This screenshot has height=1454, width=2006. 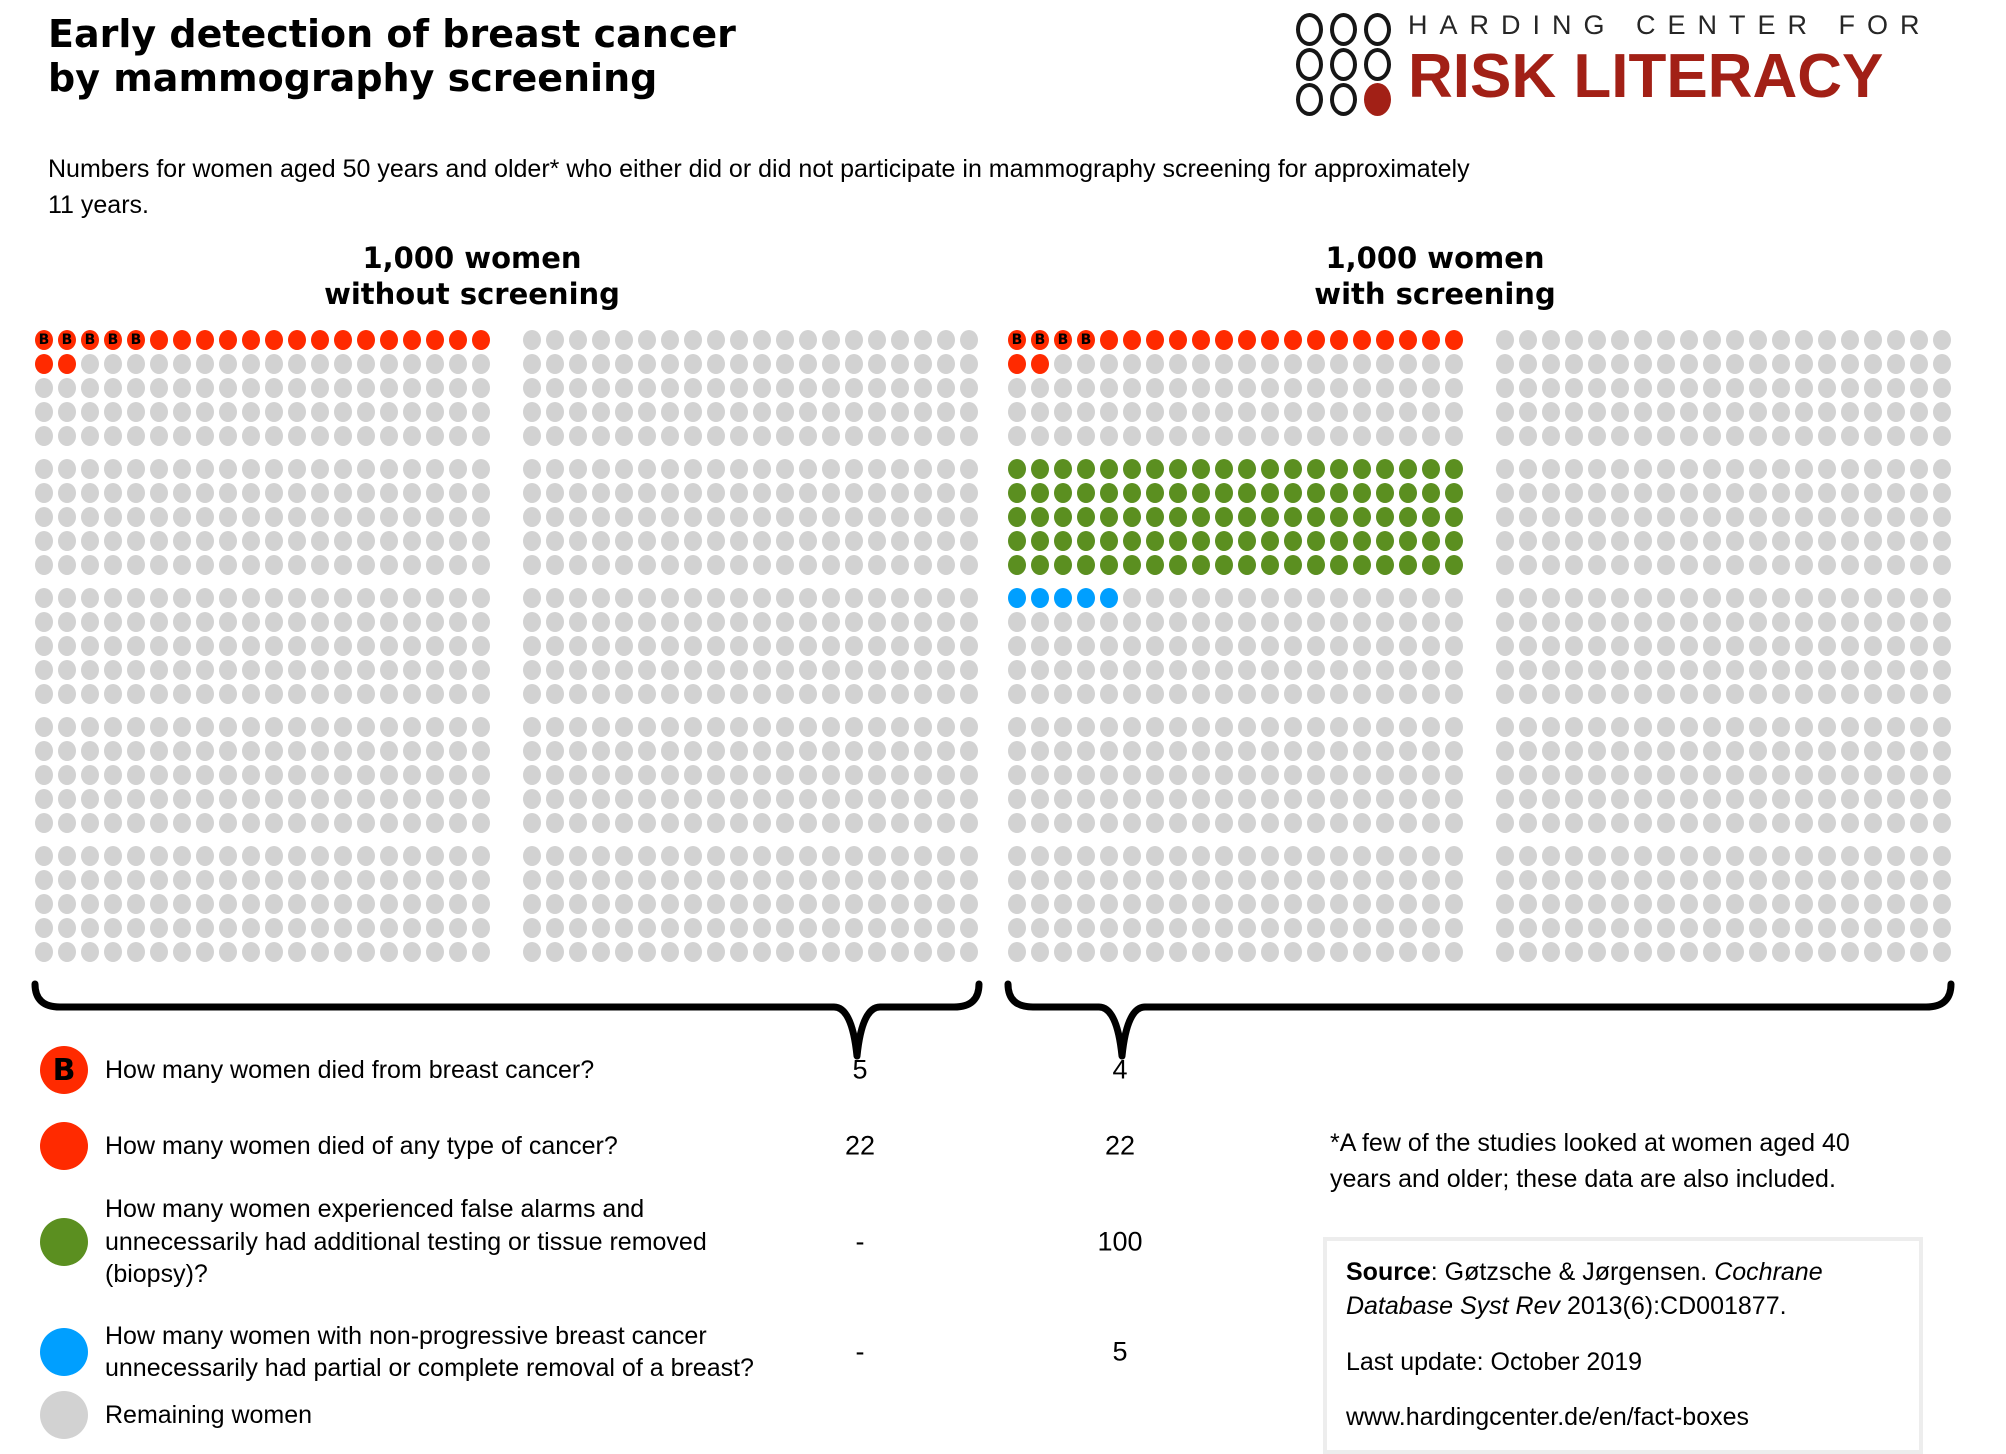 I want to click on logo-oval-icon, so click(x=1343, y=64).